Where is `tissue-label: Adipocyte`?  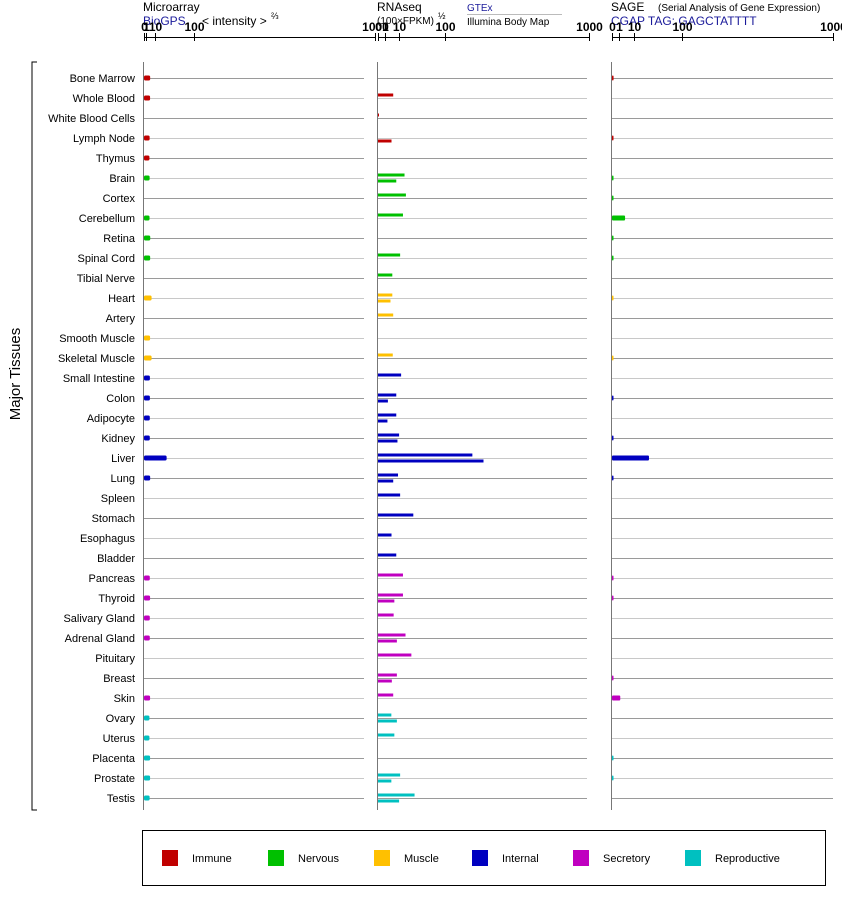 tissue-label: Adipocyte is located at coordinates (111, 419).